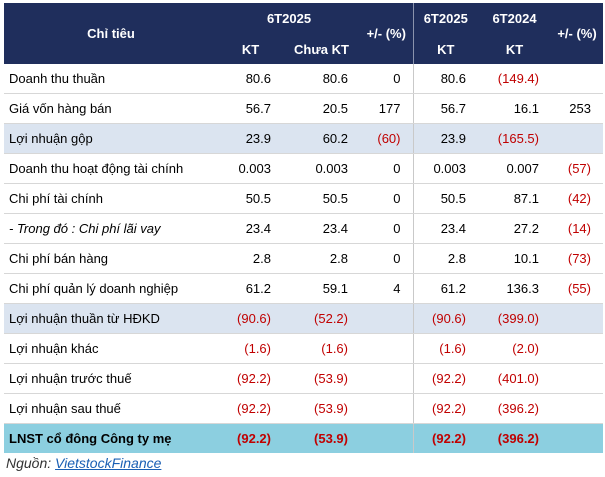 The width and height of the screenshot is (605, 477). Describe the element at coordinates (111, 438) in the screenshot. I see `row-label: LNST cổ đông Công ty mẹ` at that location.